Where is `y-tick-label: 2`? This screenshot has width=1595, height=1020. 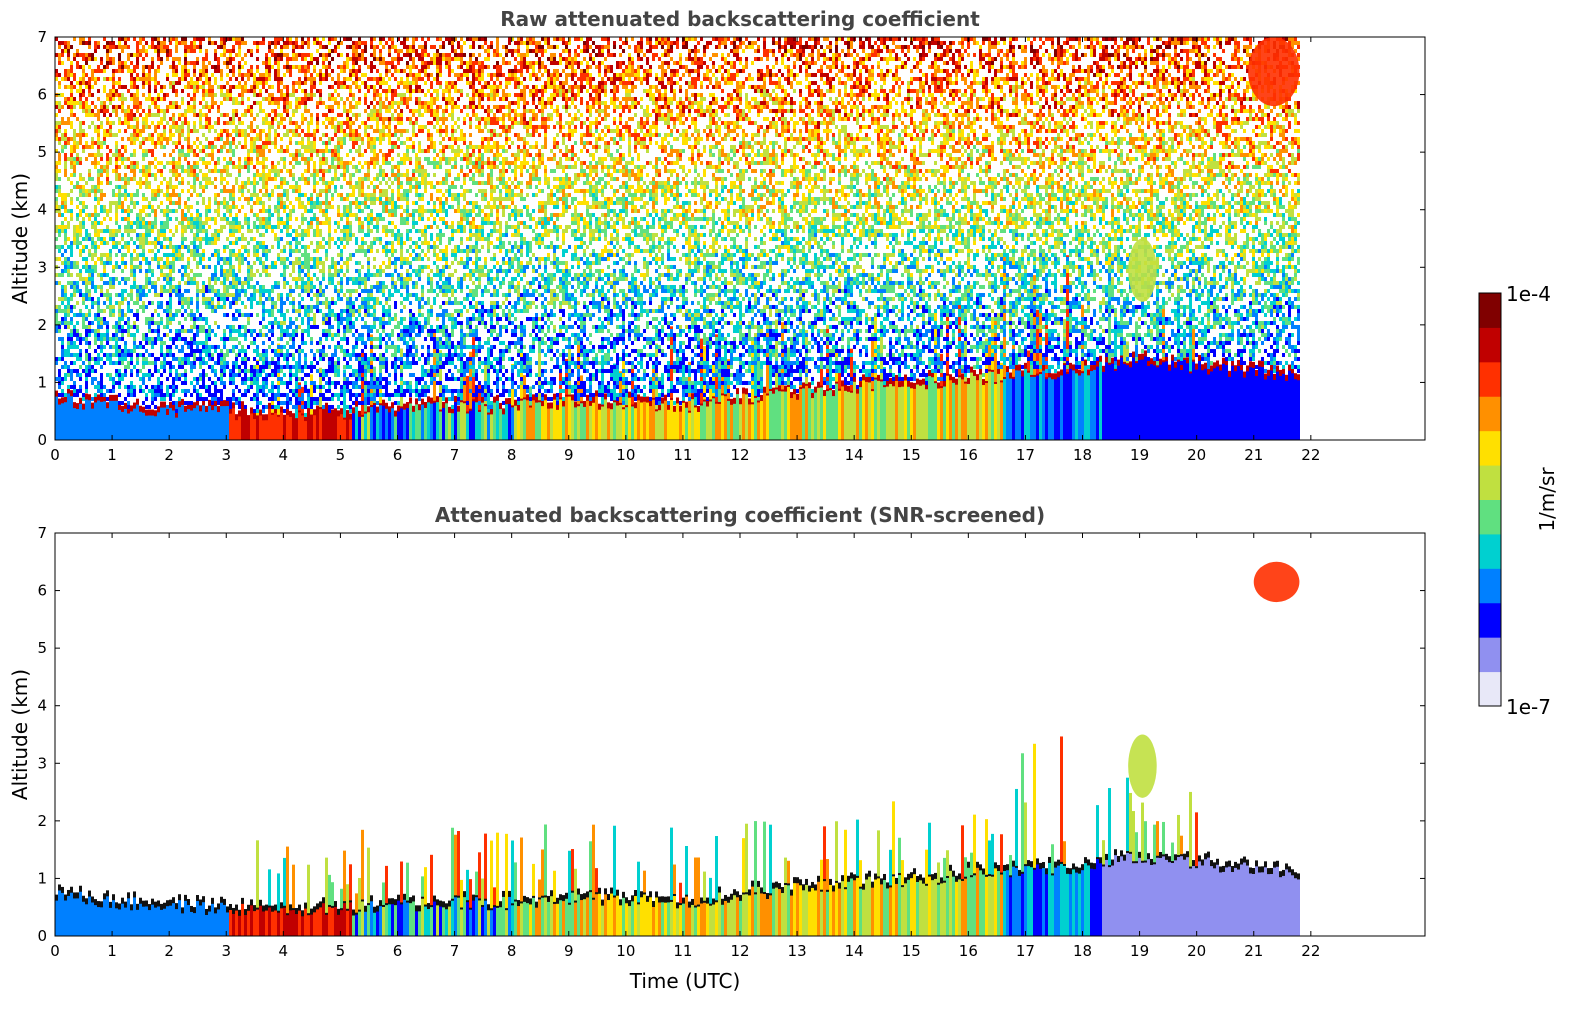
y-tick-label: 2 is located at coordinates (42, 325).